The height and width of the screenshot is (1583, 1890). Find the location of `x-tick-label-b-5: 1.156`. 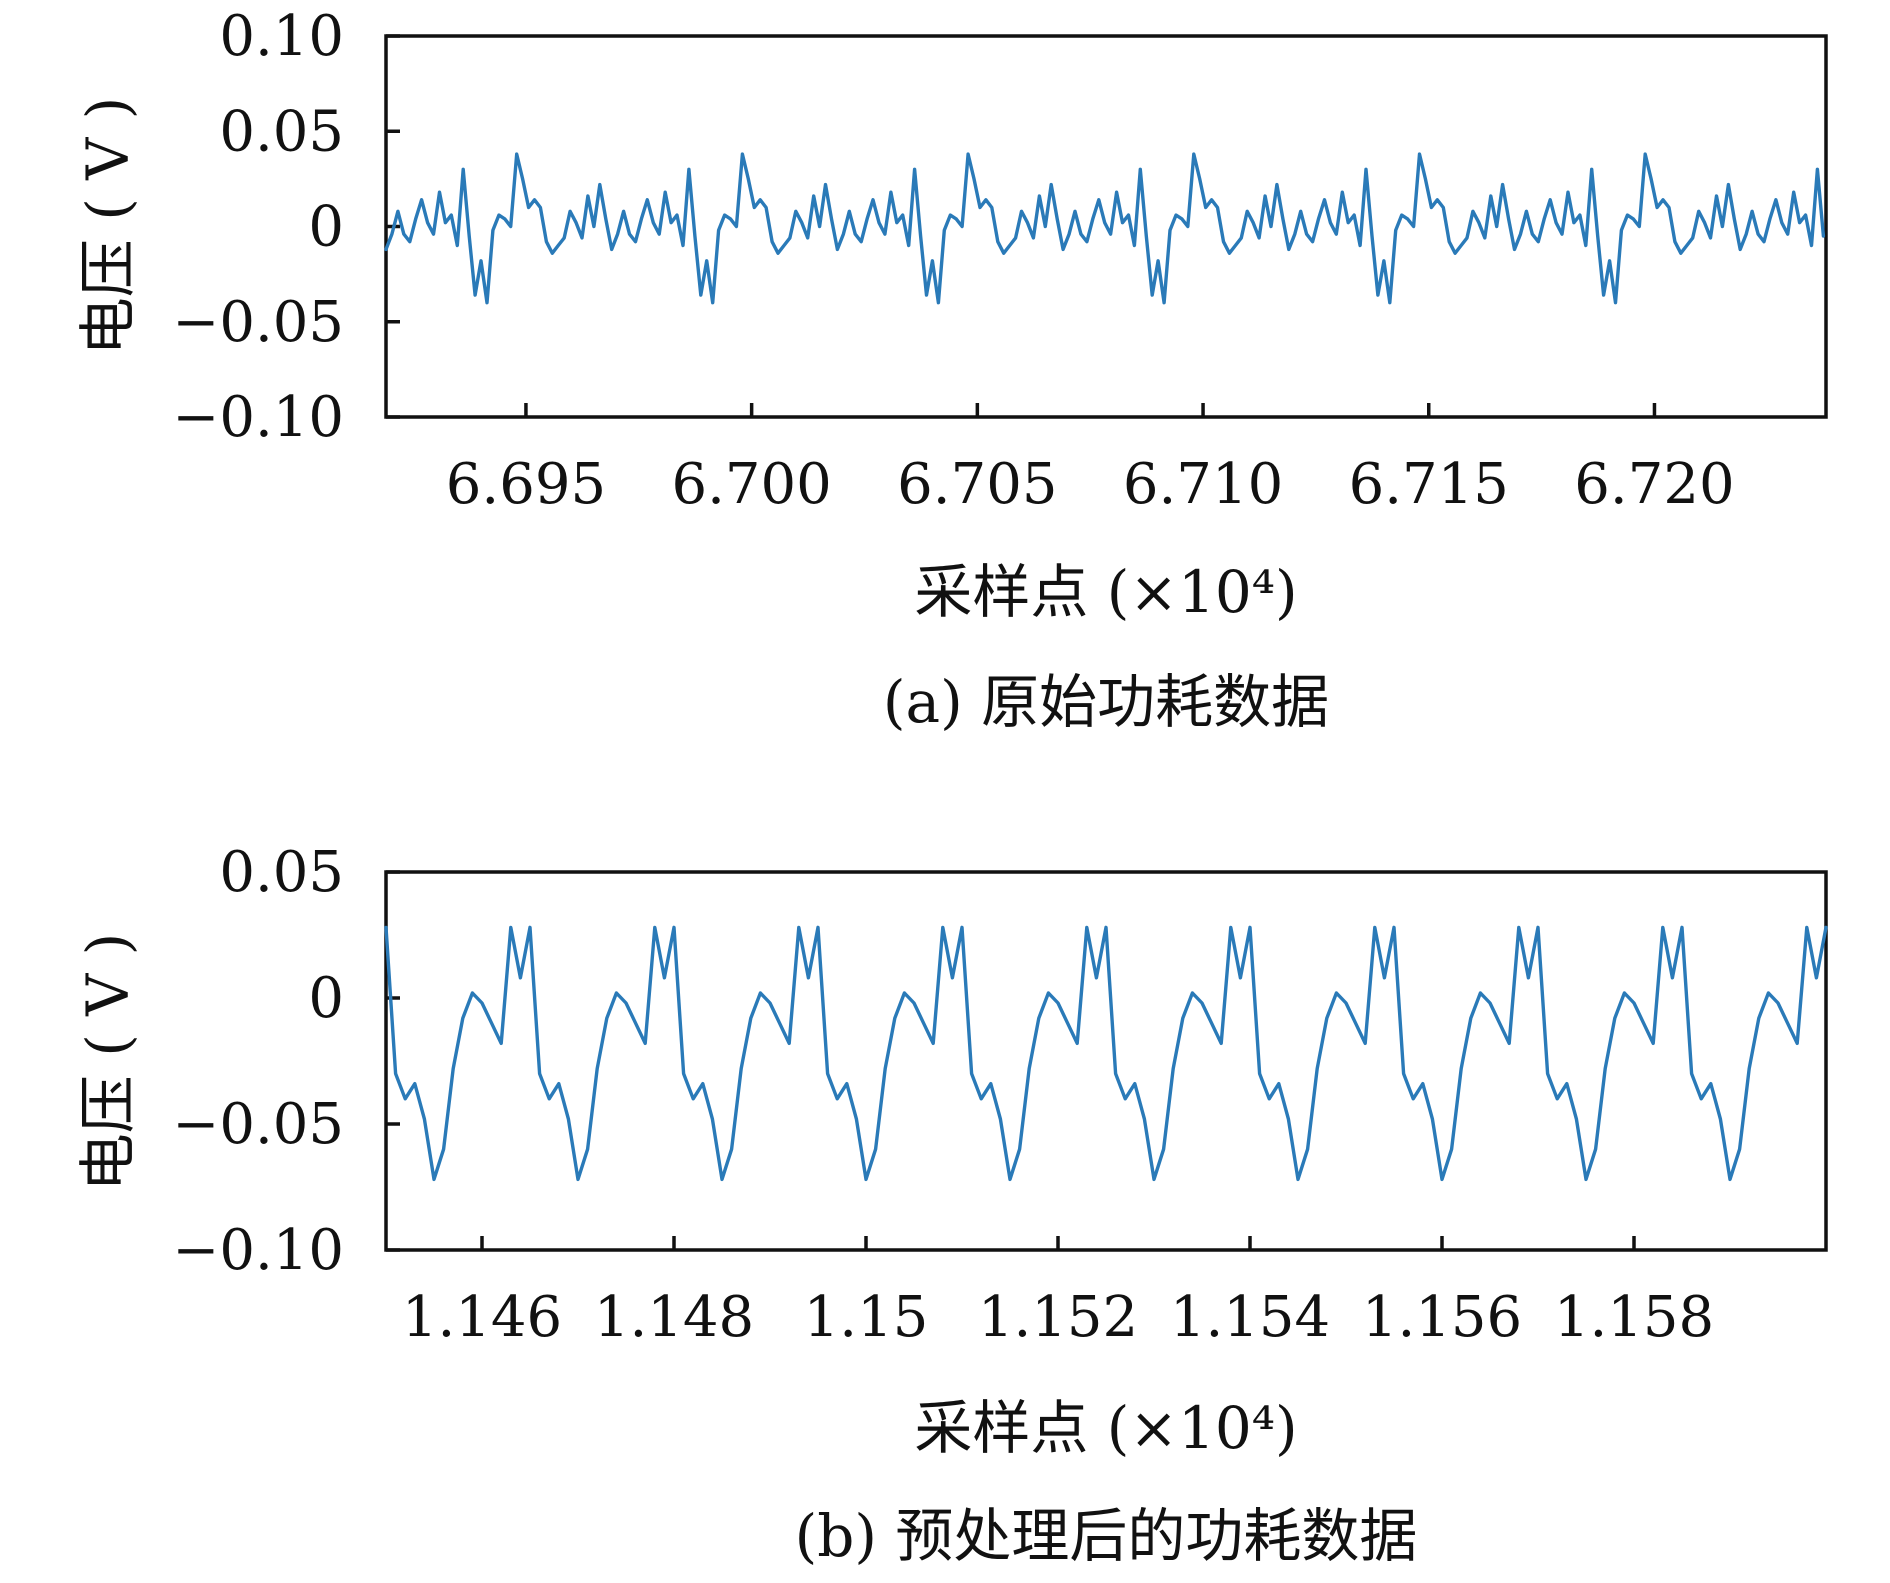

x-tick-label-b-5: 1.156 is located at coordinates (1442, 1317).